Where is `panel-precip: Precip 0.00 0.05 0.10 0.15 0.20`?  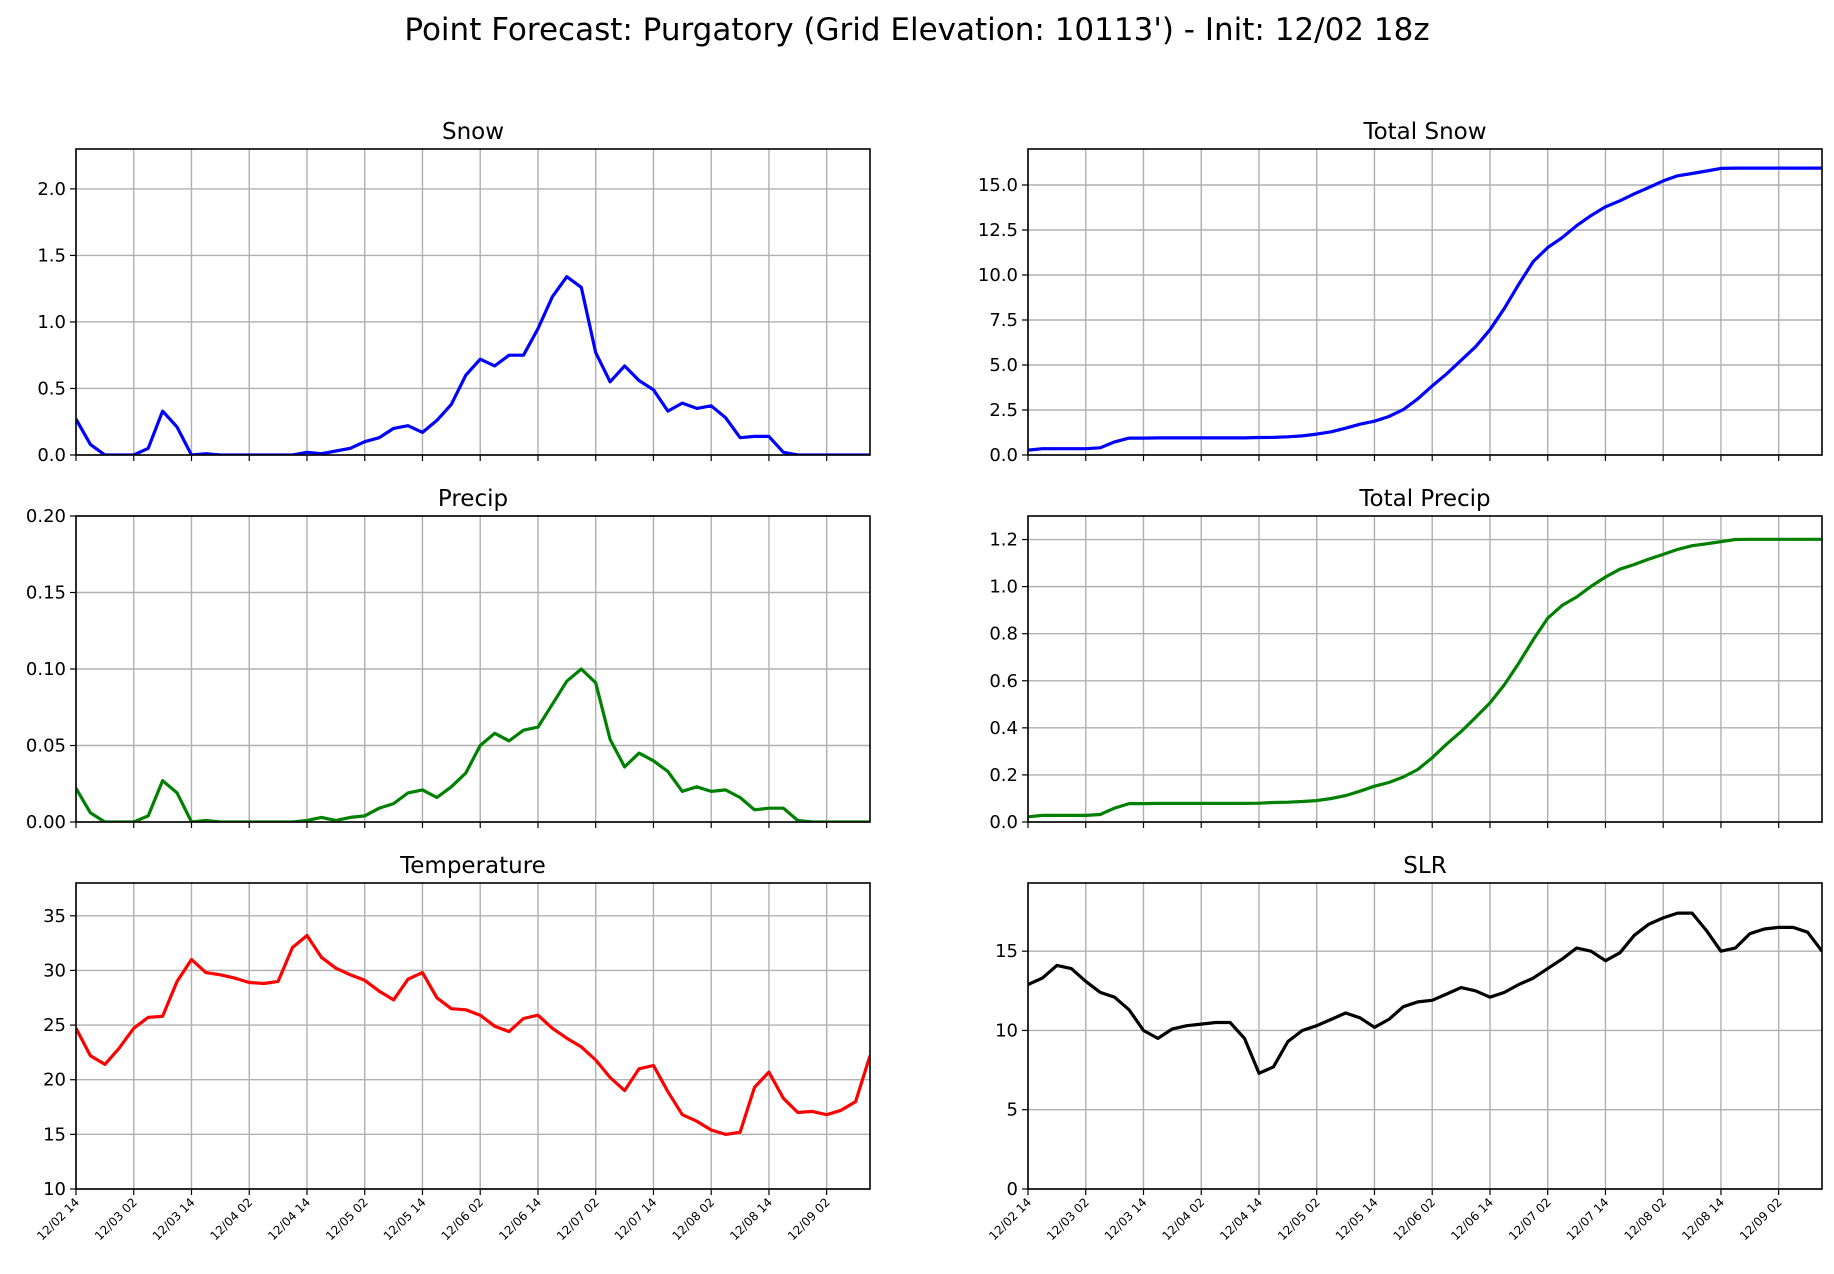
panel-precip: Precip 0.00 0.05 0.10 0.15 0.20 is located at coordinates (448, 659).